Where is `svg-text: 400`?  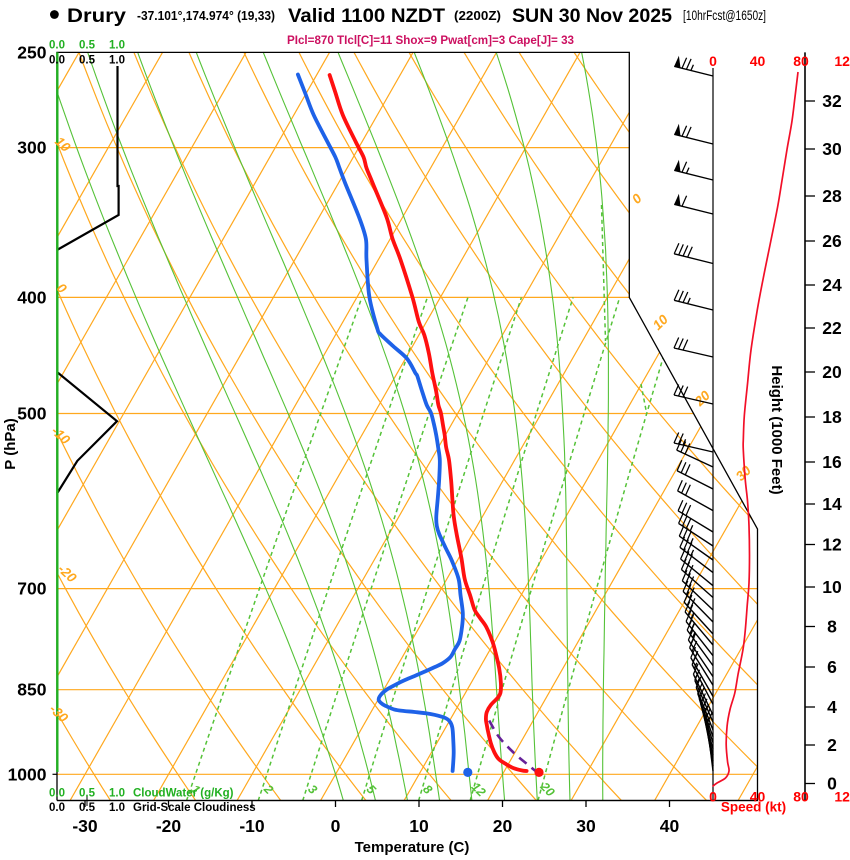
svg-text: 400 is located at coordinates (31, 297).